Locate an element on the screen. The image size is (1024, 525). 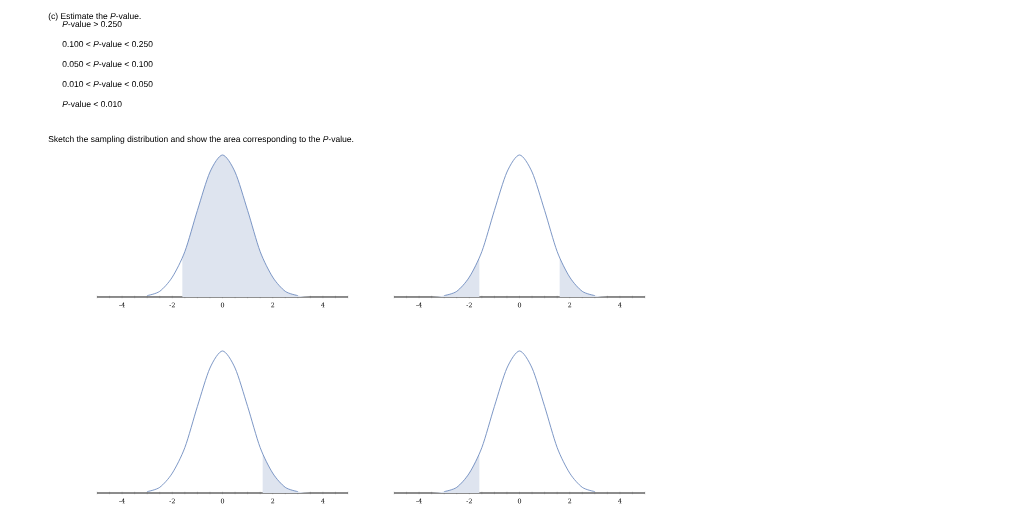
text: (c) Estimate the P-value. is located at coordinates (94, 16).